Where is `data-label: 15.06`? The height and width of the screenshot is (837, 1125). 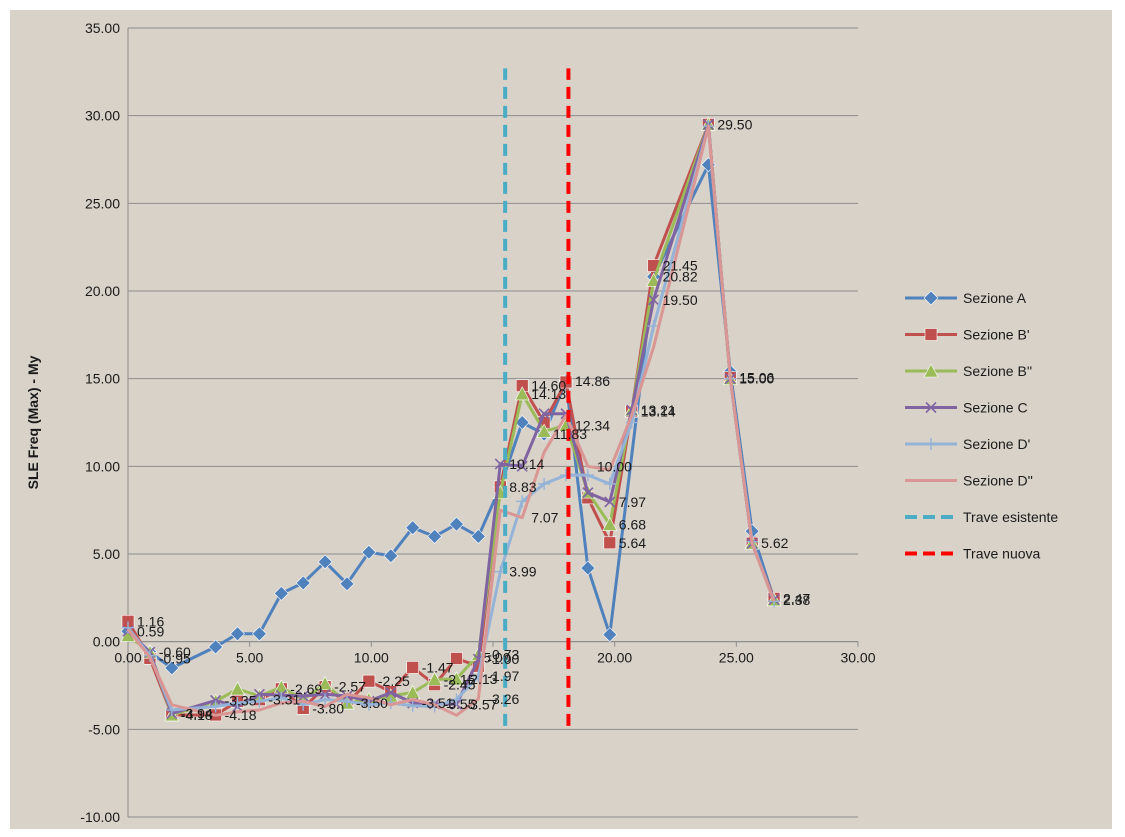
data-label: 15.06 is located at coordinates (756, 378).